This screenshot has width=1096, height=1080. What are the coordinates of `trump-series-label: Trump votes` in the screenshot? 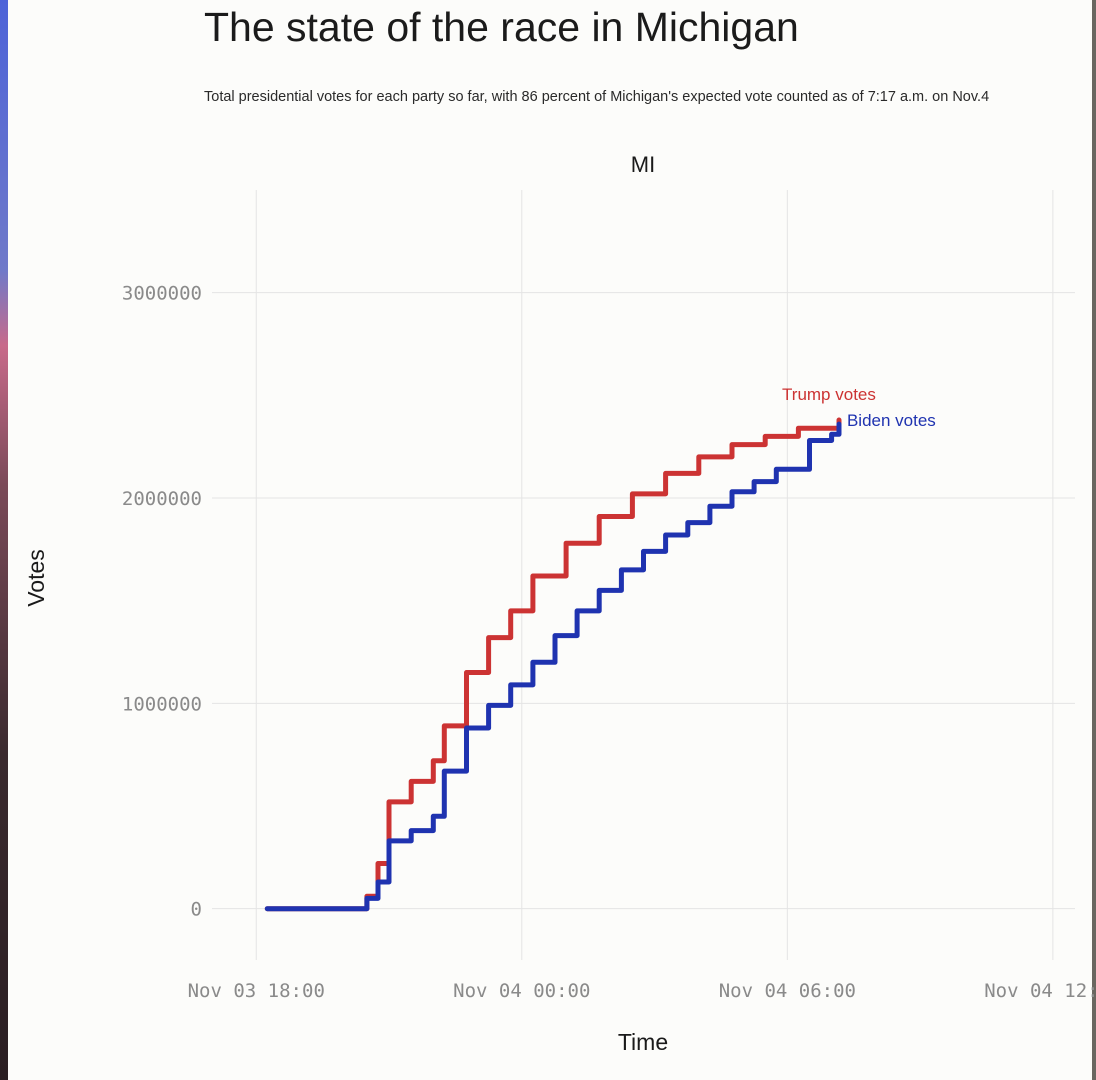 It's located at (829, 394).